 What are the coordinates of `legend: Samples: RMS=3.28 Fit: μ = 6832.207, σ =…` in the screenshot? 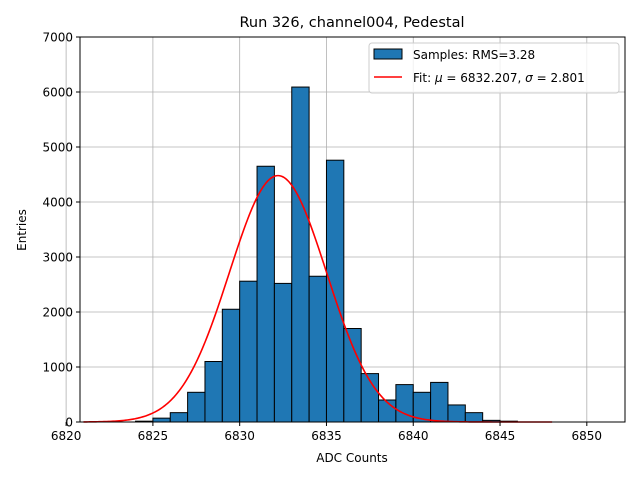 It's located at (494, 68).